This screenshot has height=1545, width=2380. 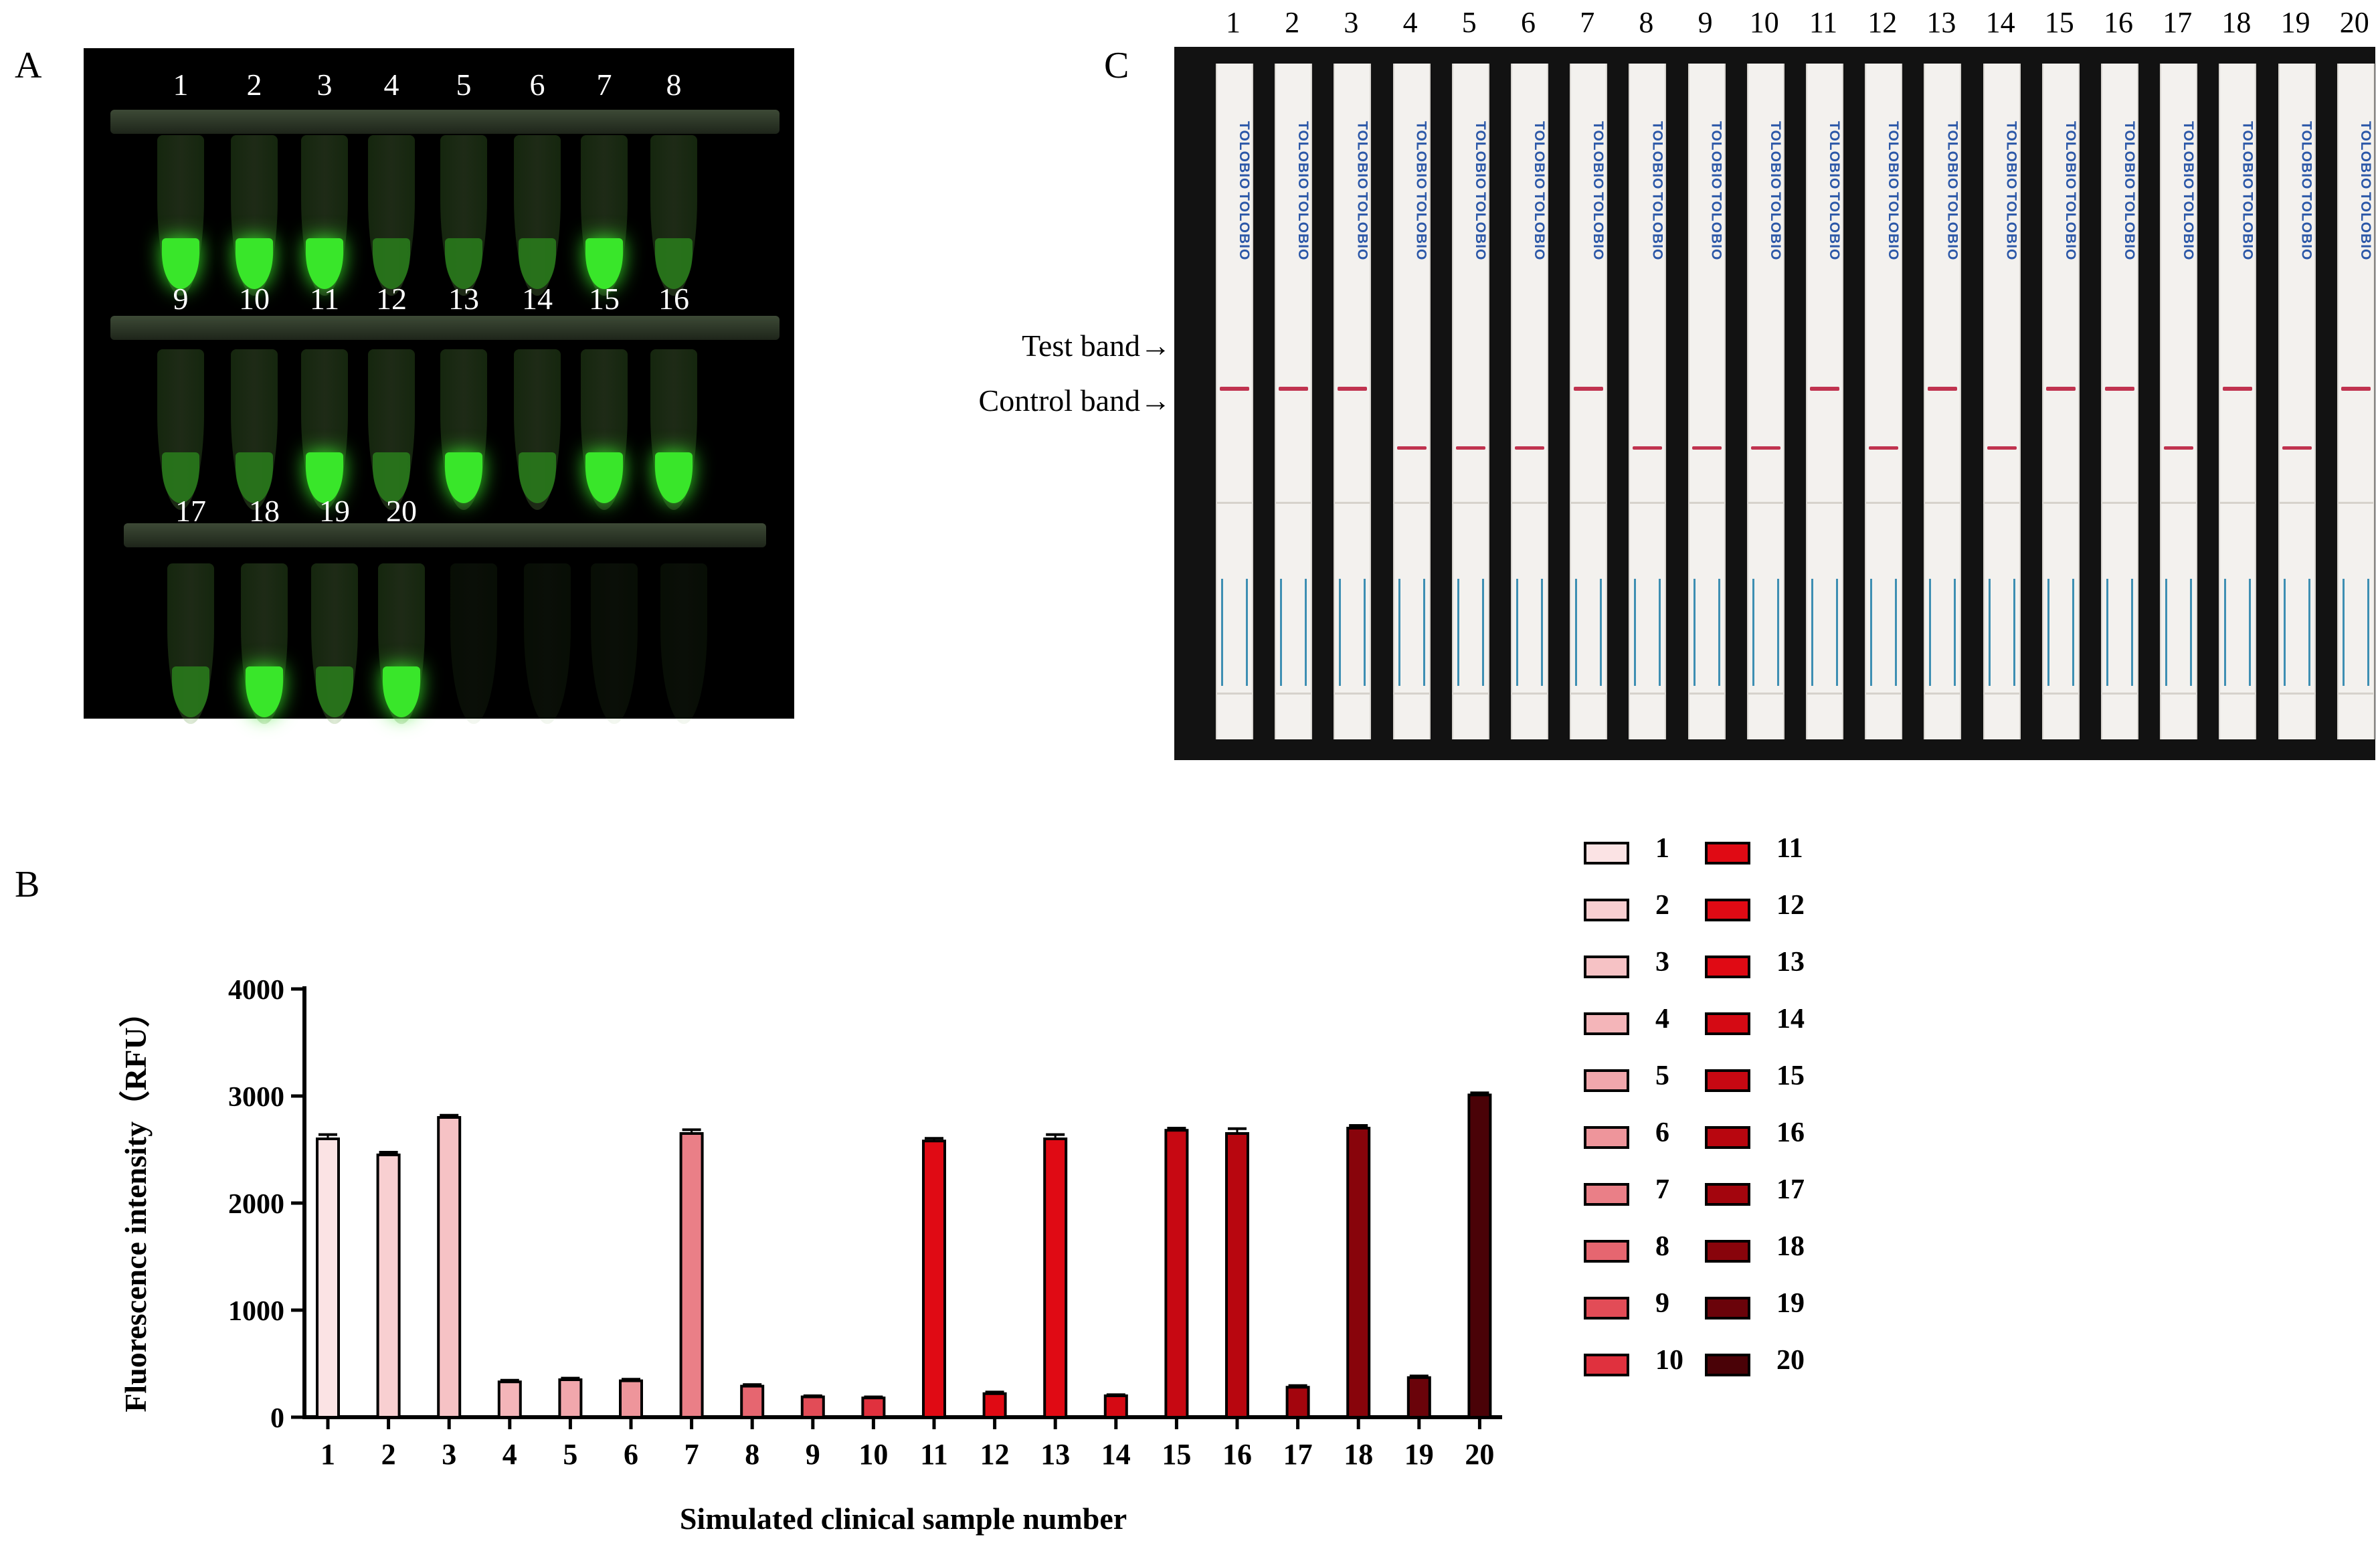 I want to click on legend-label: 12, so click(x=1790, y=905).